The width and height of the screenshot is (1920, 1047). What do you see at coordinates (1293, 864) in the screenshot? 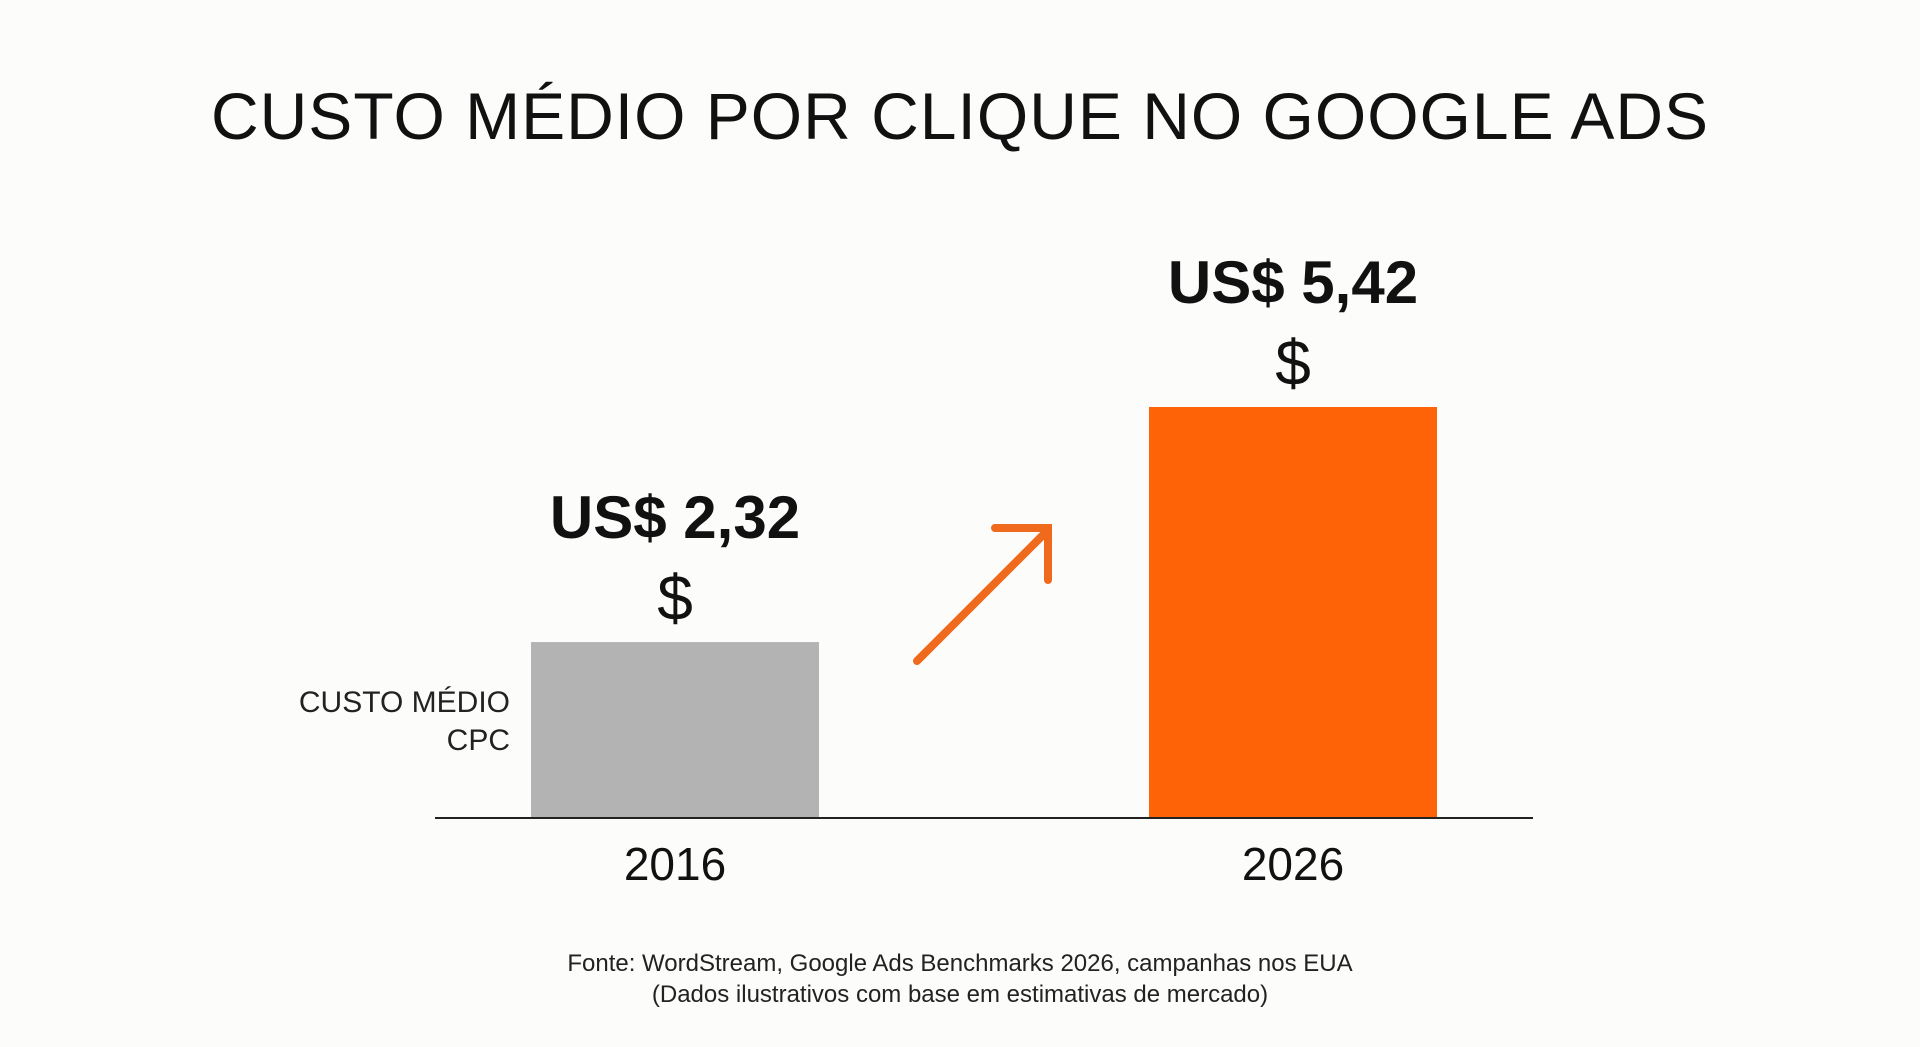
I see `x-tick-label-2026: 2026` at bounding box center [1293, 864].